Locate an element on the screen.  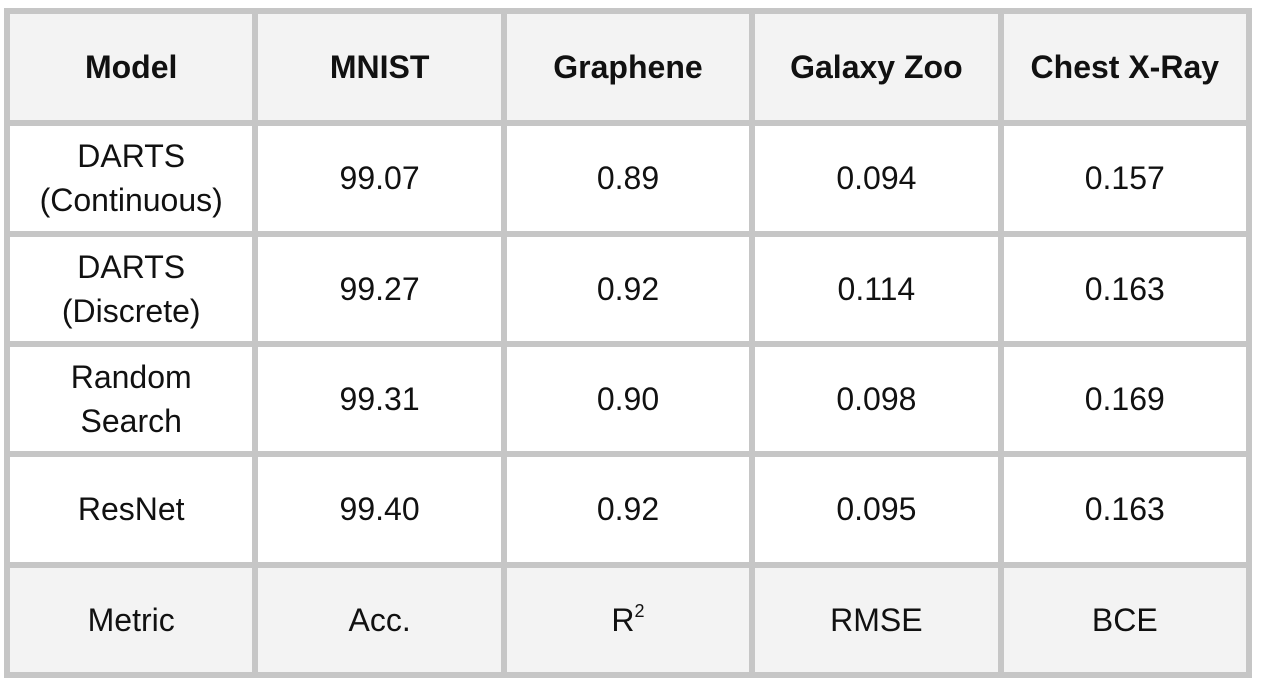
model-name-cell: DARTS (Continuous) is located at coordinates (131, 178).